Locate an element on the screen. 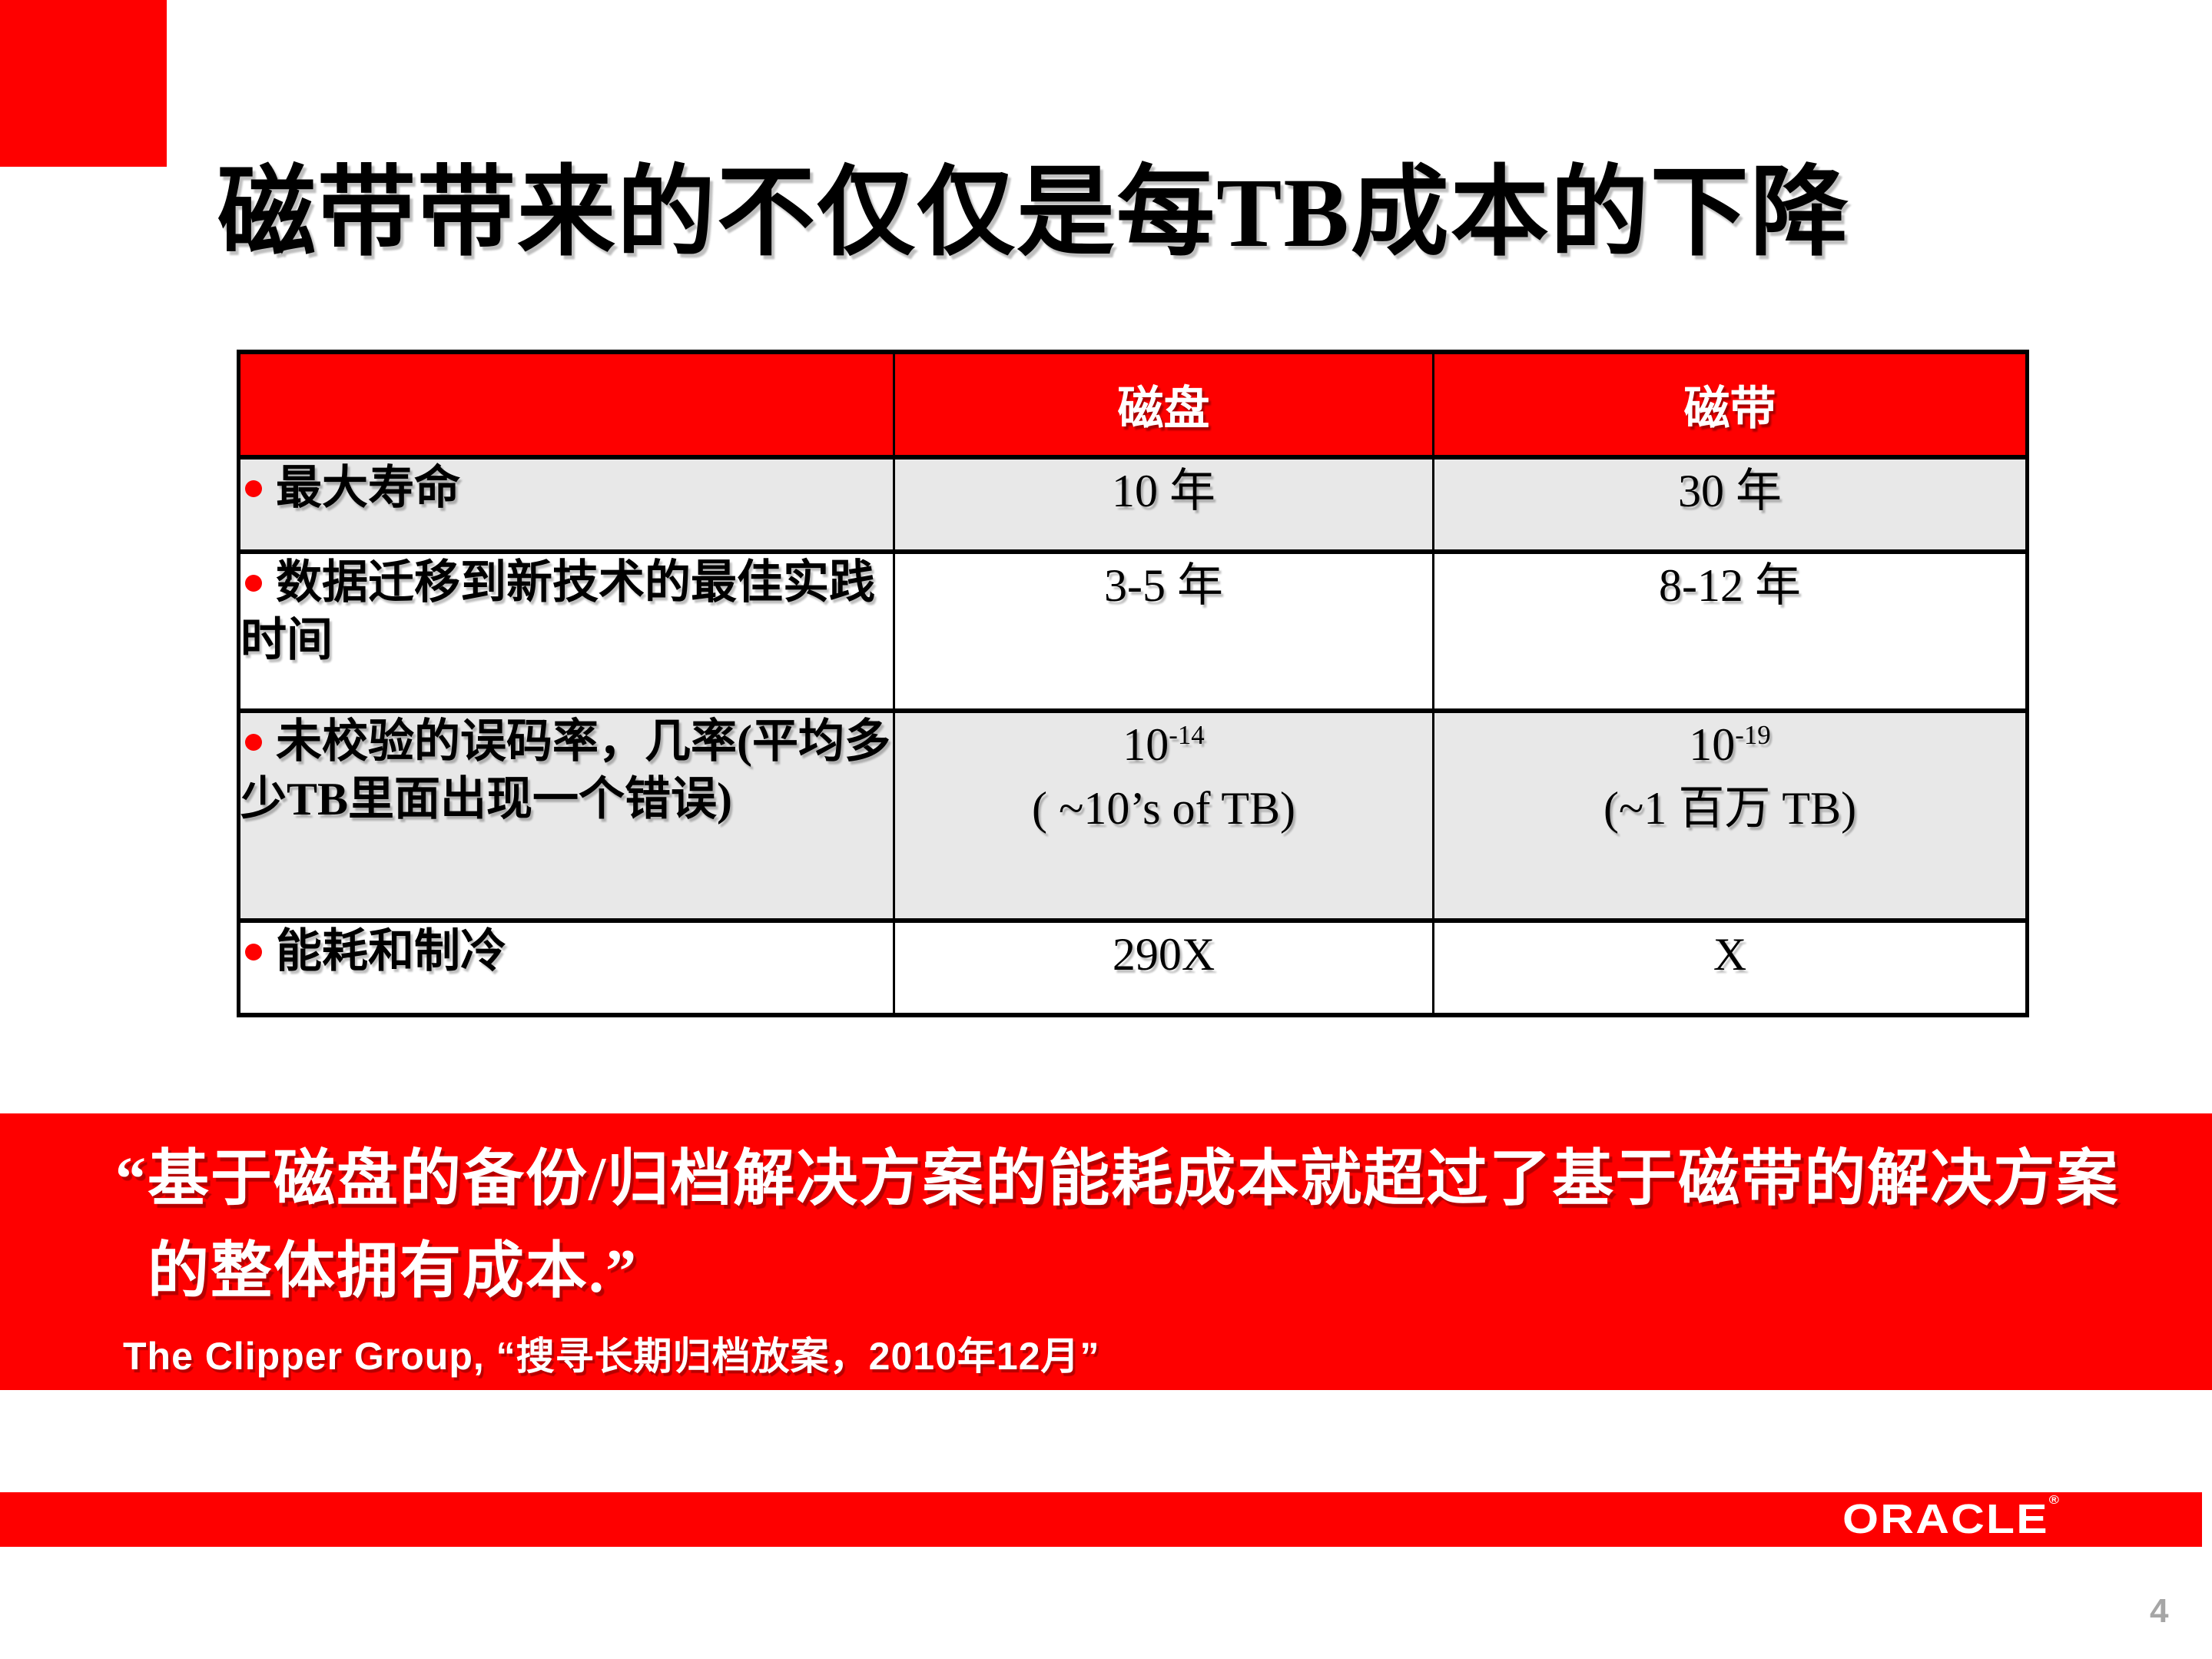 The image size is (2212, 1659). page-number: 4 is located at coordinates (2159, 1611).